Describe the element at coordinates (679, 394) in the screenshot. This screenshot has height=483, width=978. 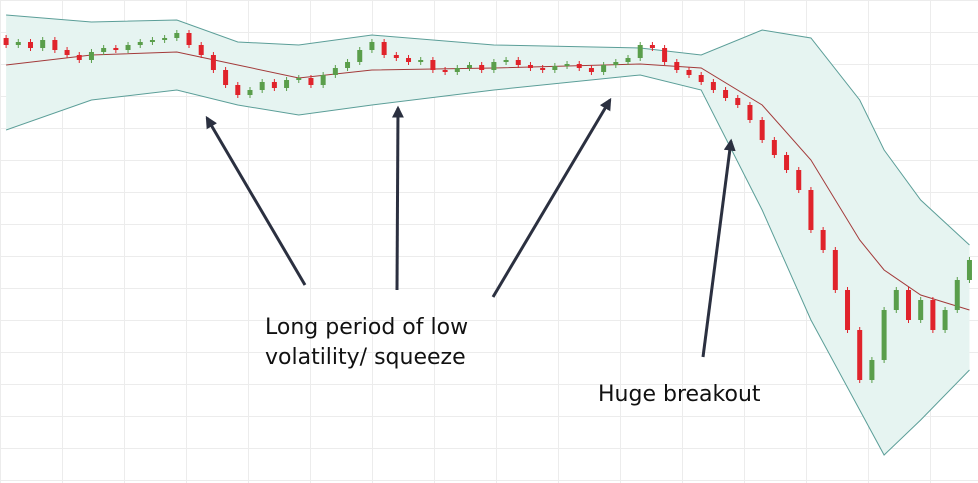
I see `annotation: Huge breakout` at that location.